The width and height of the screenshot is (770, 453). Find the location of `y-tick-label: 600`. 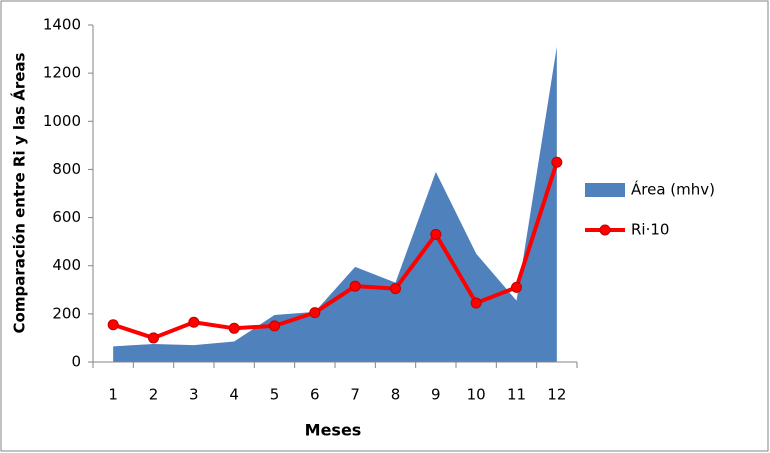

y-tick-label: 600 is located at coordinates (66, 217).